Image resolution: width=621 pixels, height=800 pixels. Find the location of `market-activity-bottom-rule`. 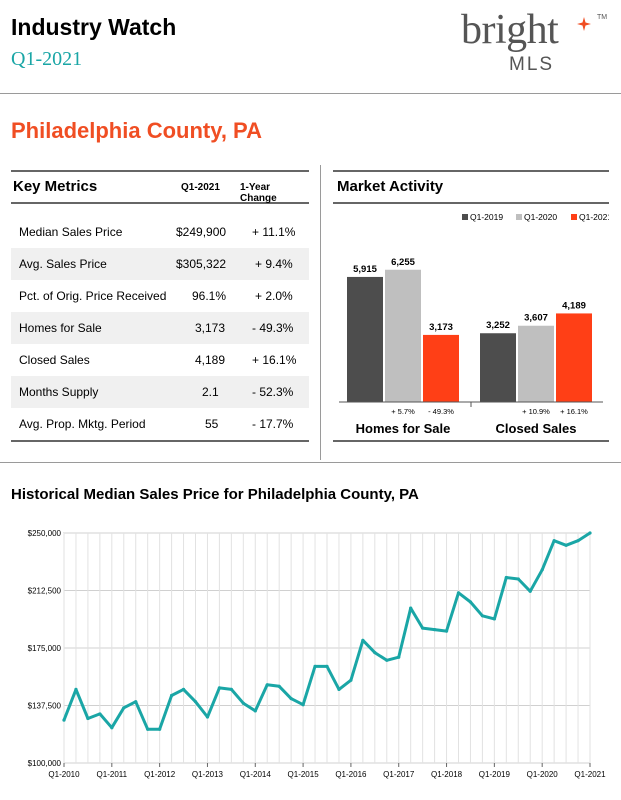

market-activity-bottom-rule is located at coordinates (471, 441).